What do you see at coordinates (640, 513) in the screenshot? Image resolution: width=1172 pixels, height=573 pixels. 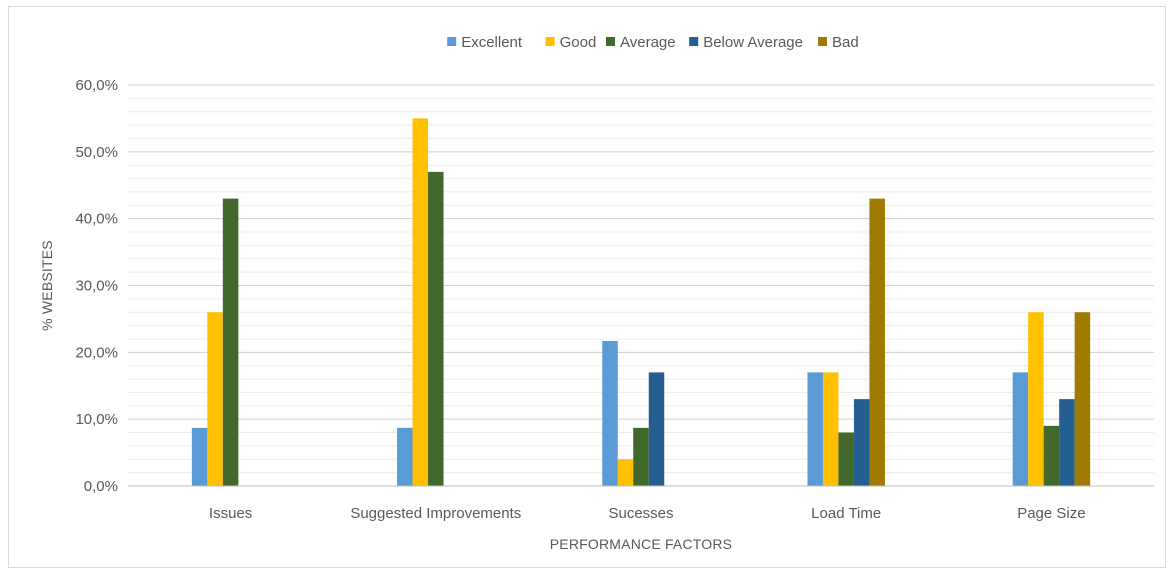 I see `x-category-label: Sucesses` at bounding box center [640, 513].